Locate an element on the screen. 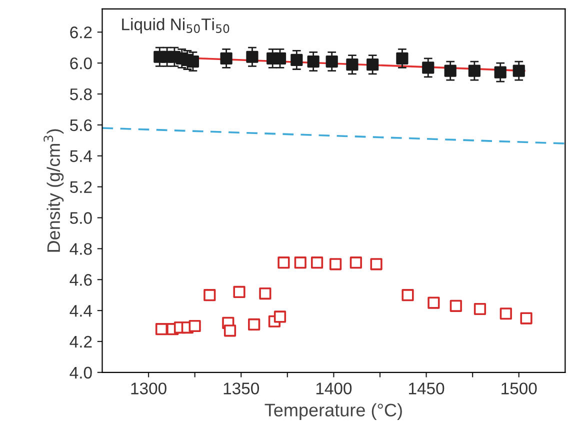 The image size is (568, 446). x-axis-title: Temperature (°C) is located at coordinates (333, 411).